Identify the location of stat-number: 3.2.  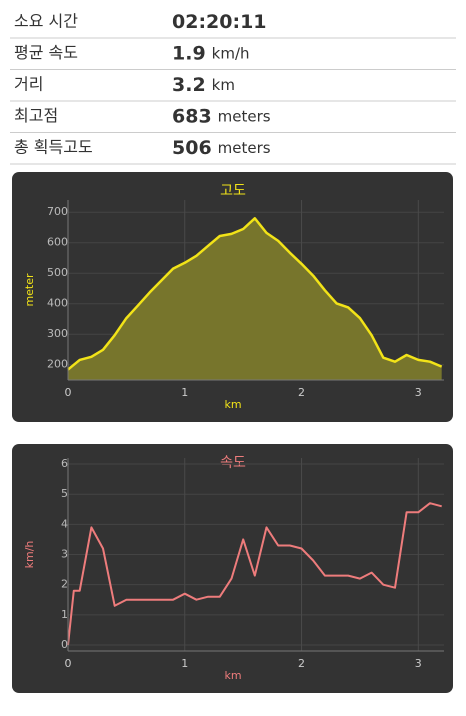
(189, 85).